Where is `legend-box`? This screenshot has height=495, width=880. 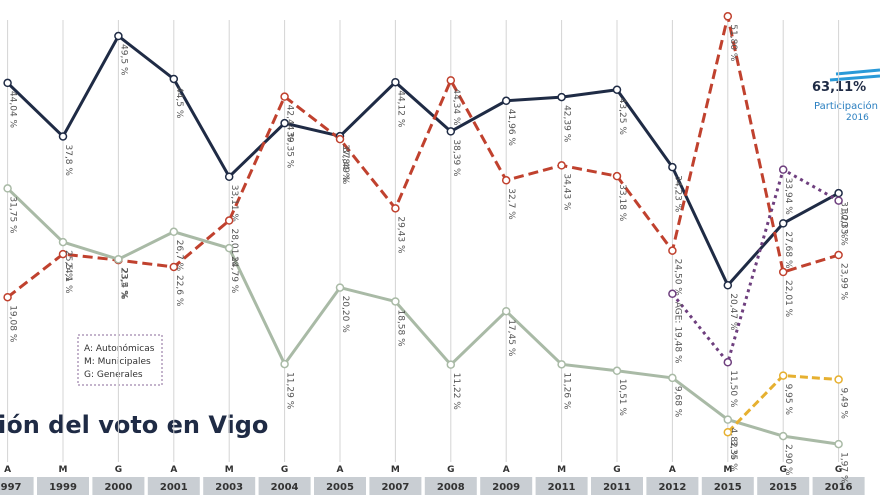 legend-box is located at coordinates (120, 360).